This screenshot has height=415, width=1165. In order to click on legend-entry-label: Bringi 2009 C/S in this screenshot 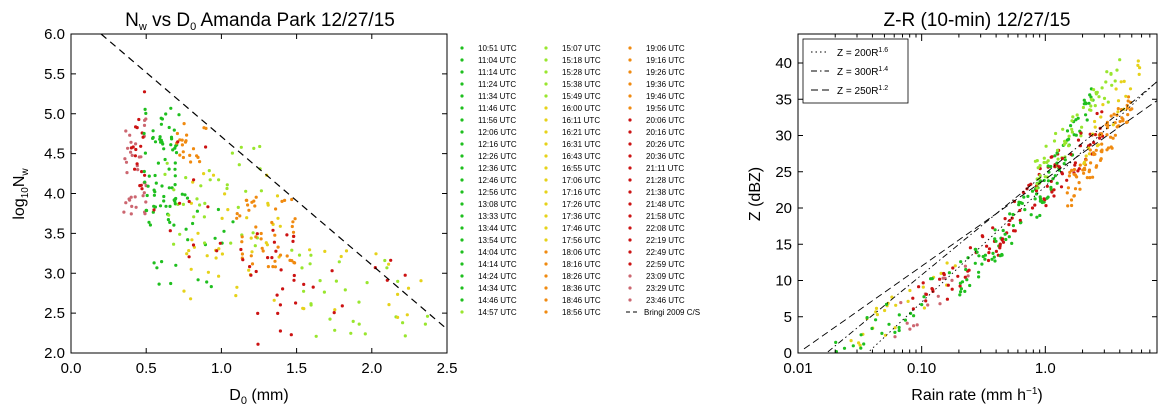, I will do `click(672, 312)`.